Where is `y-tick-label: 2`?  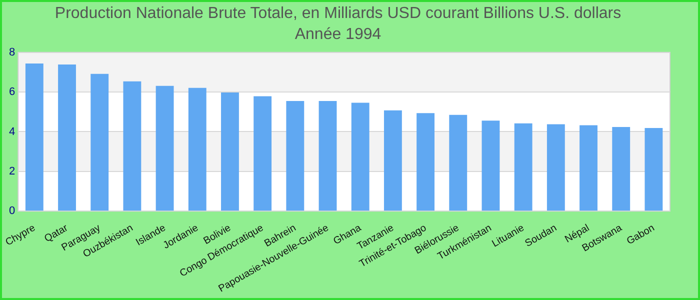 y-tick-label: 2 is located at coordinates (12, 171).